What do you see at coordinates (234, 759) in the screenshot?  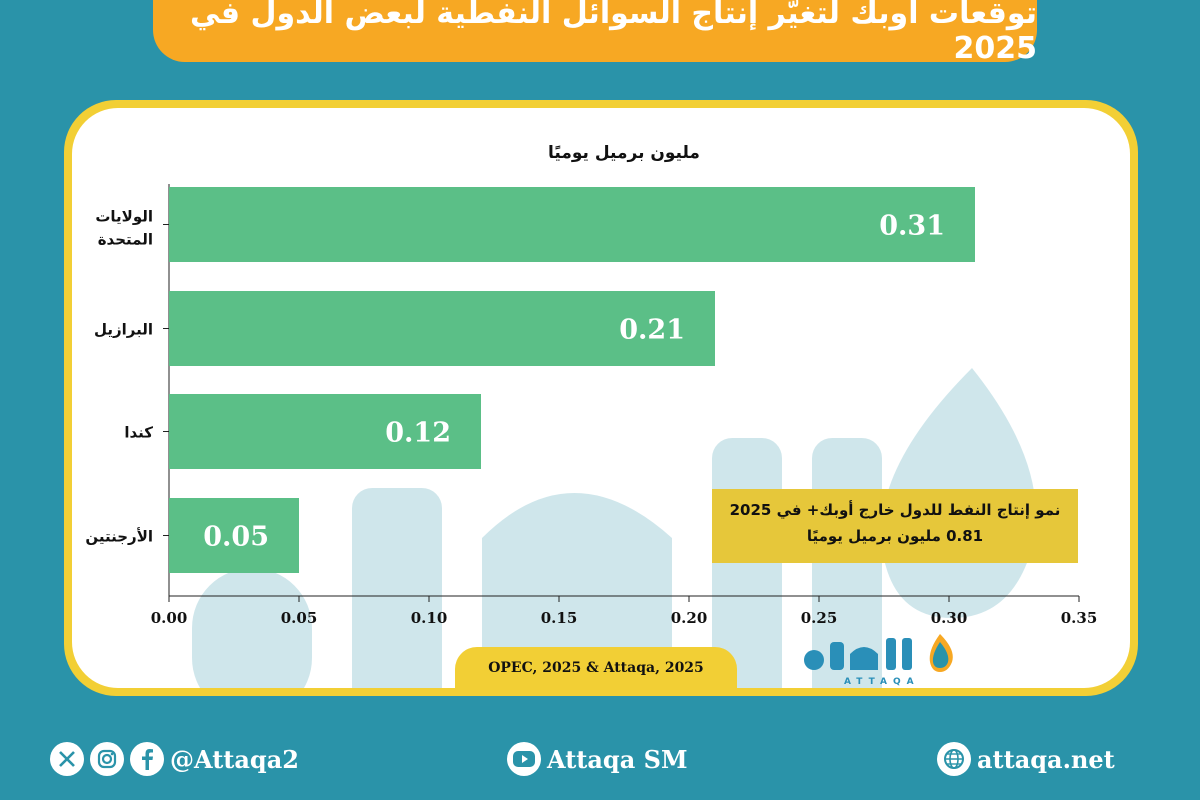 I see `social-handle: @Attaqa2` at bounding box center [234, 759].